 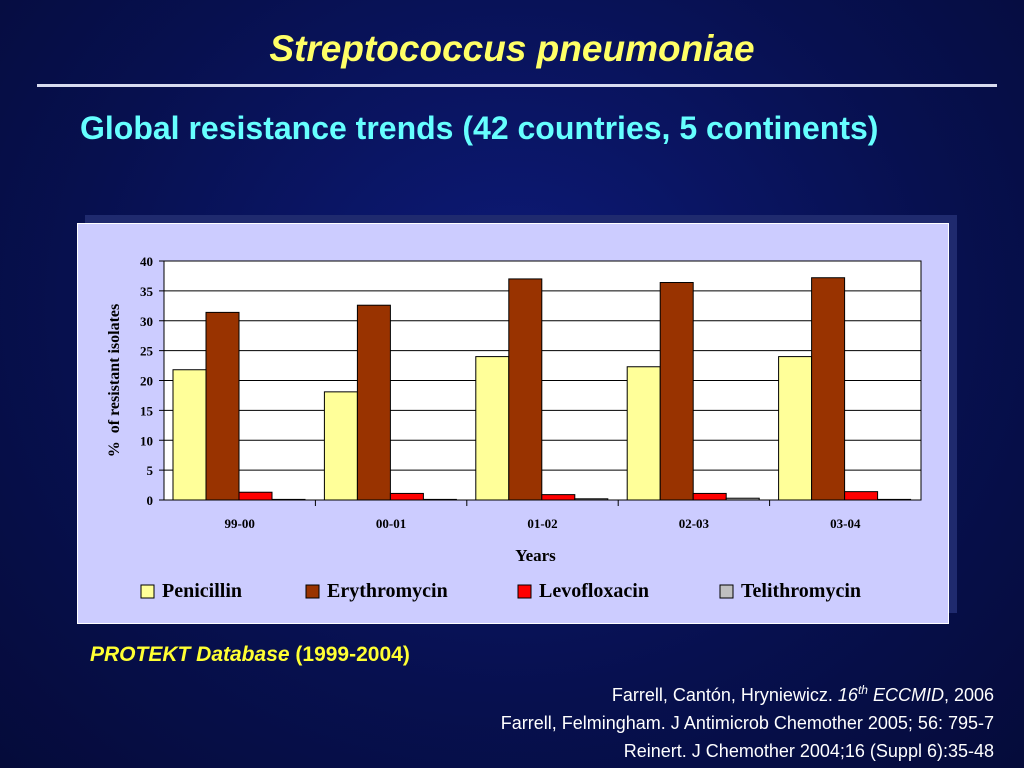 What do you see at coordinates (801, 591) in the screenshot?
I see `legend-label-telithromycin: Telithromycin` at bounding box center [801, 591].